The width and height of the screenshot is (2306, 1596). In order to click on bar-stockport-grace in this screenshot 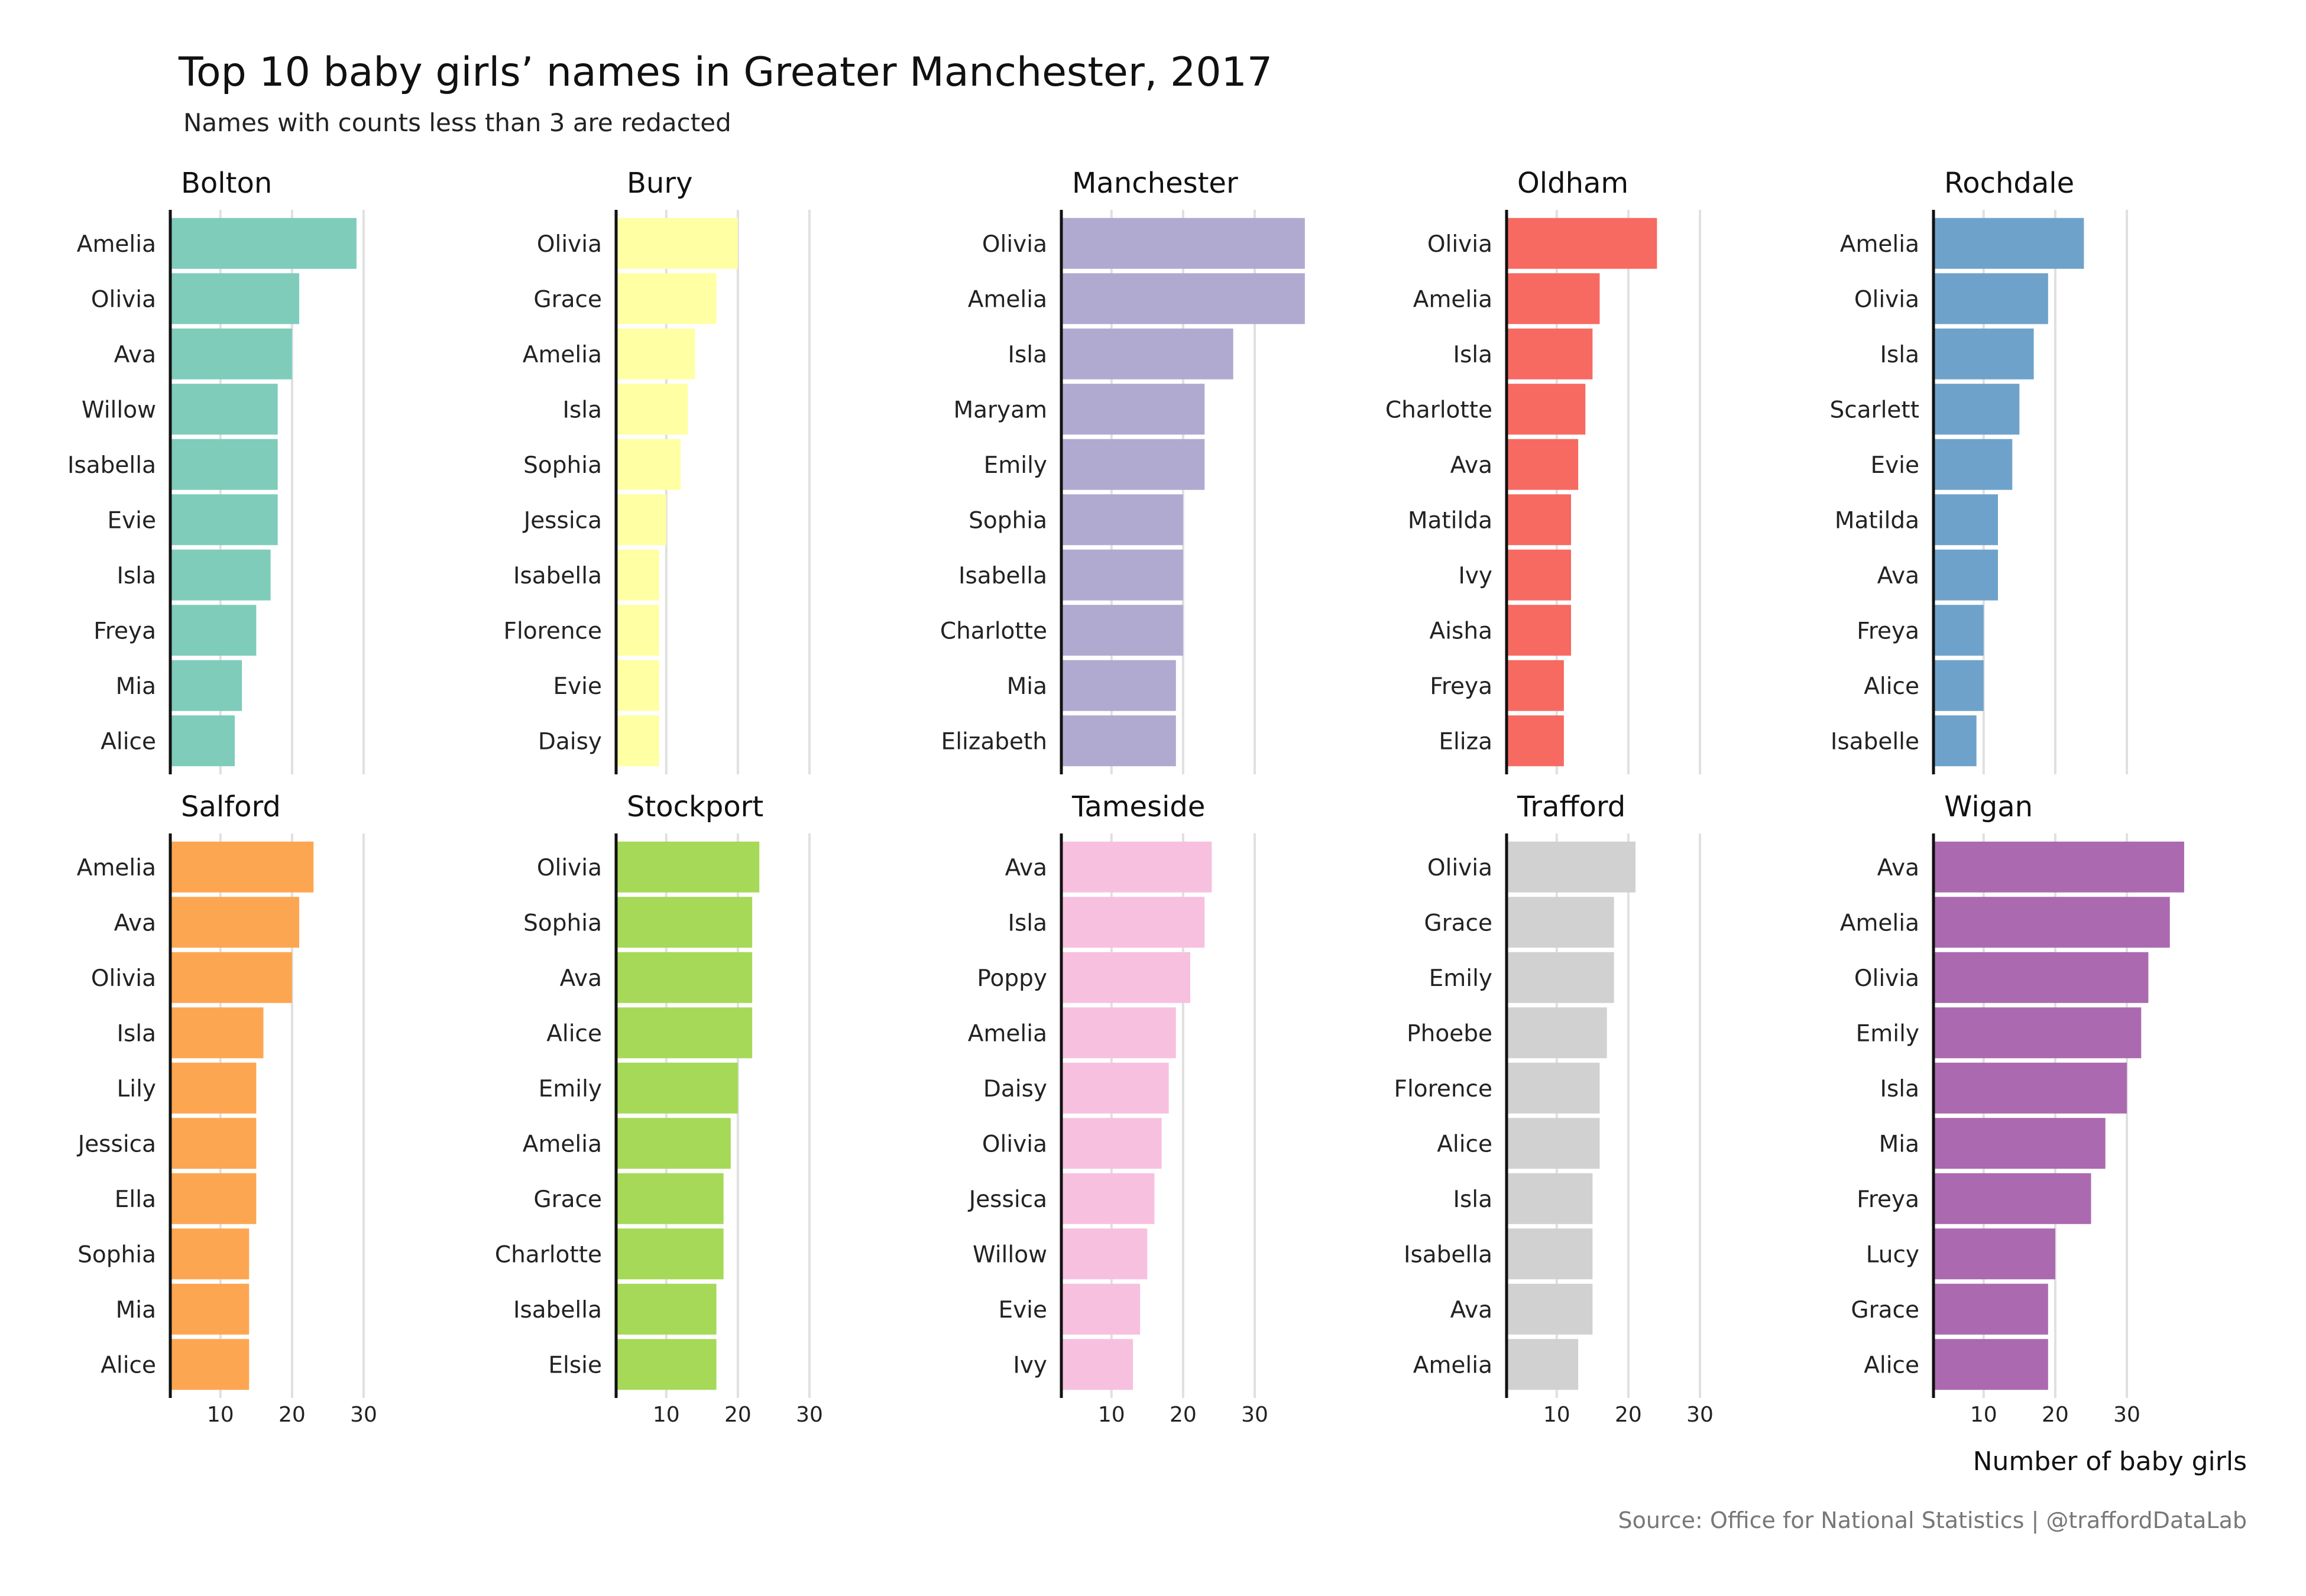, I will do `click(670, 1198)`.